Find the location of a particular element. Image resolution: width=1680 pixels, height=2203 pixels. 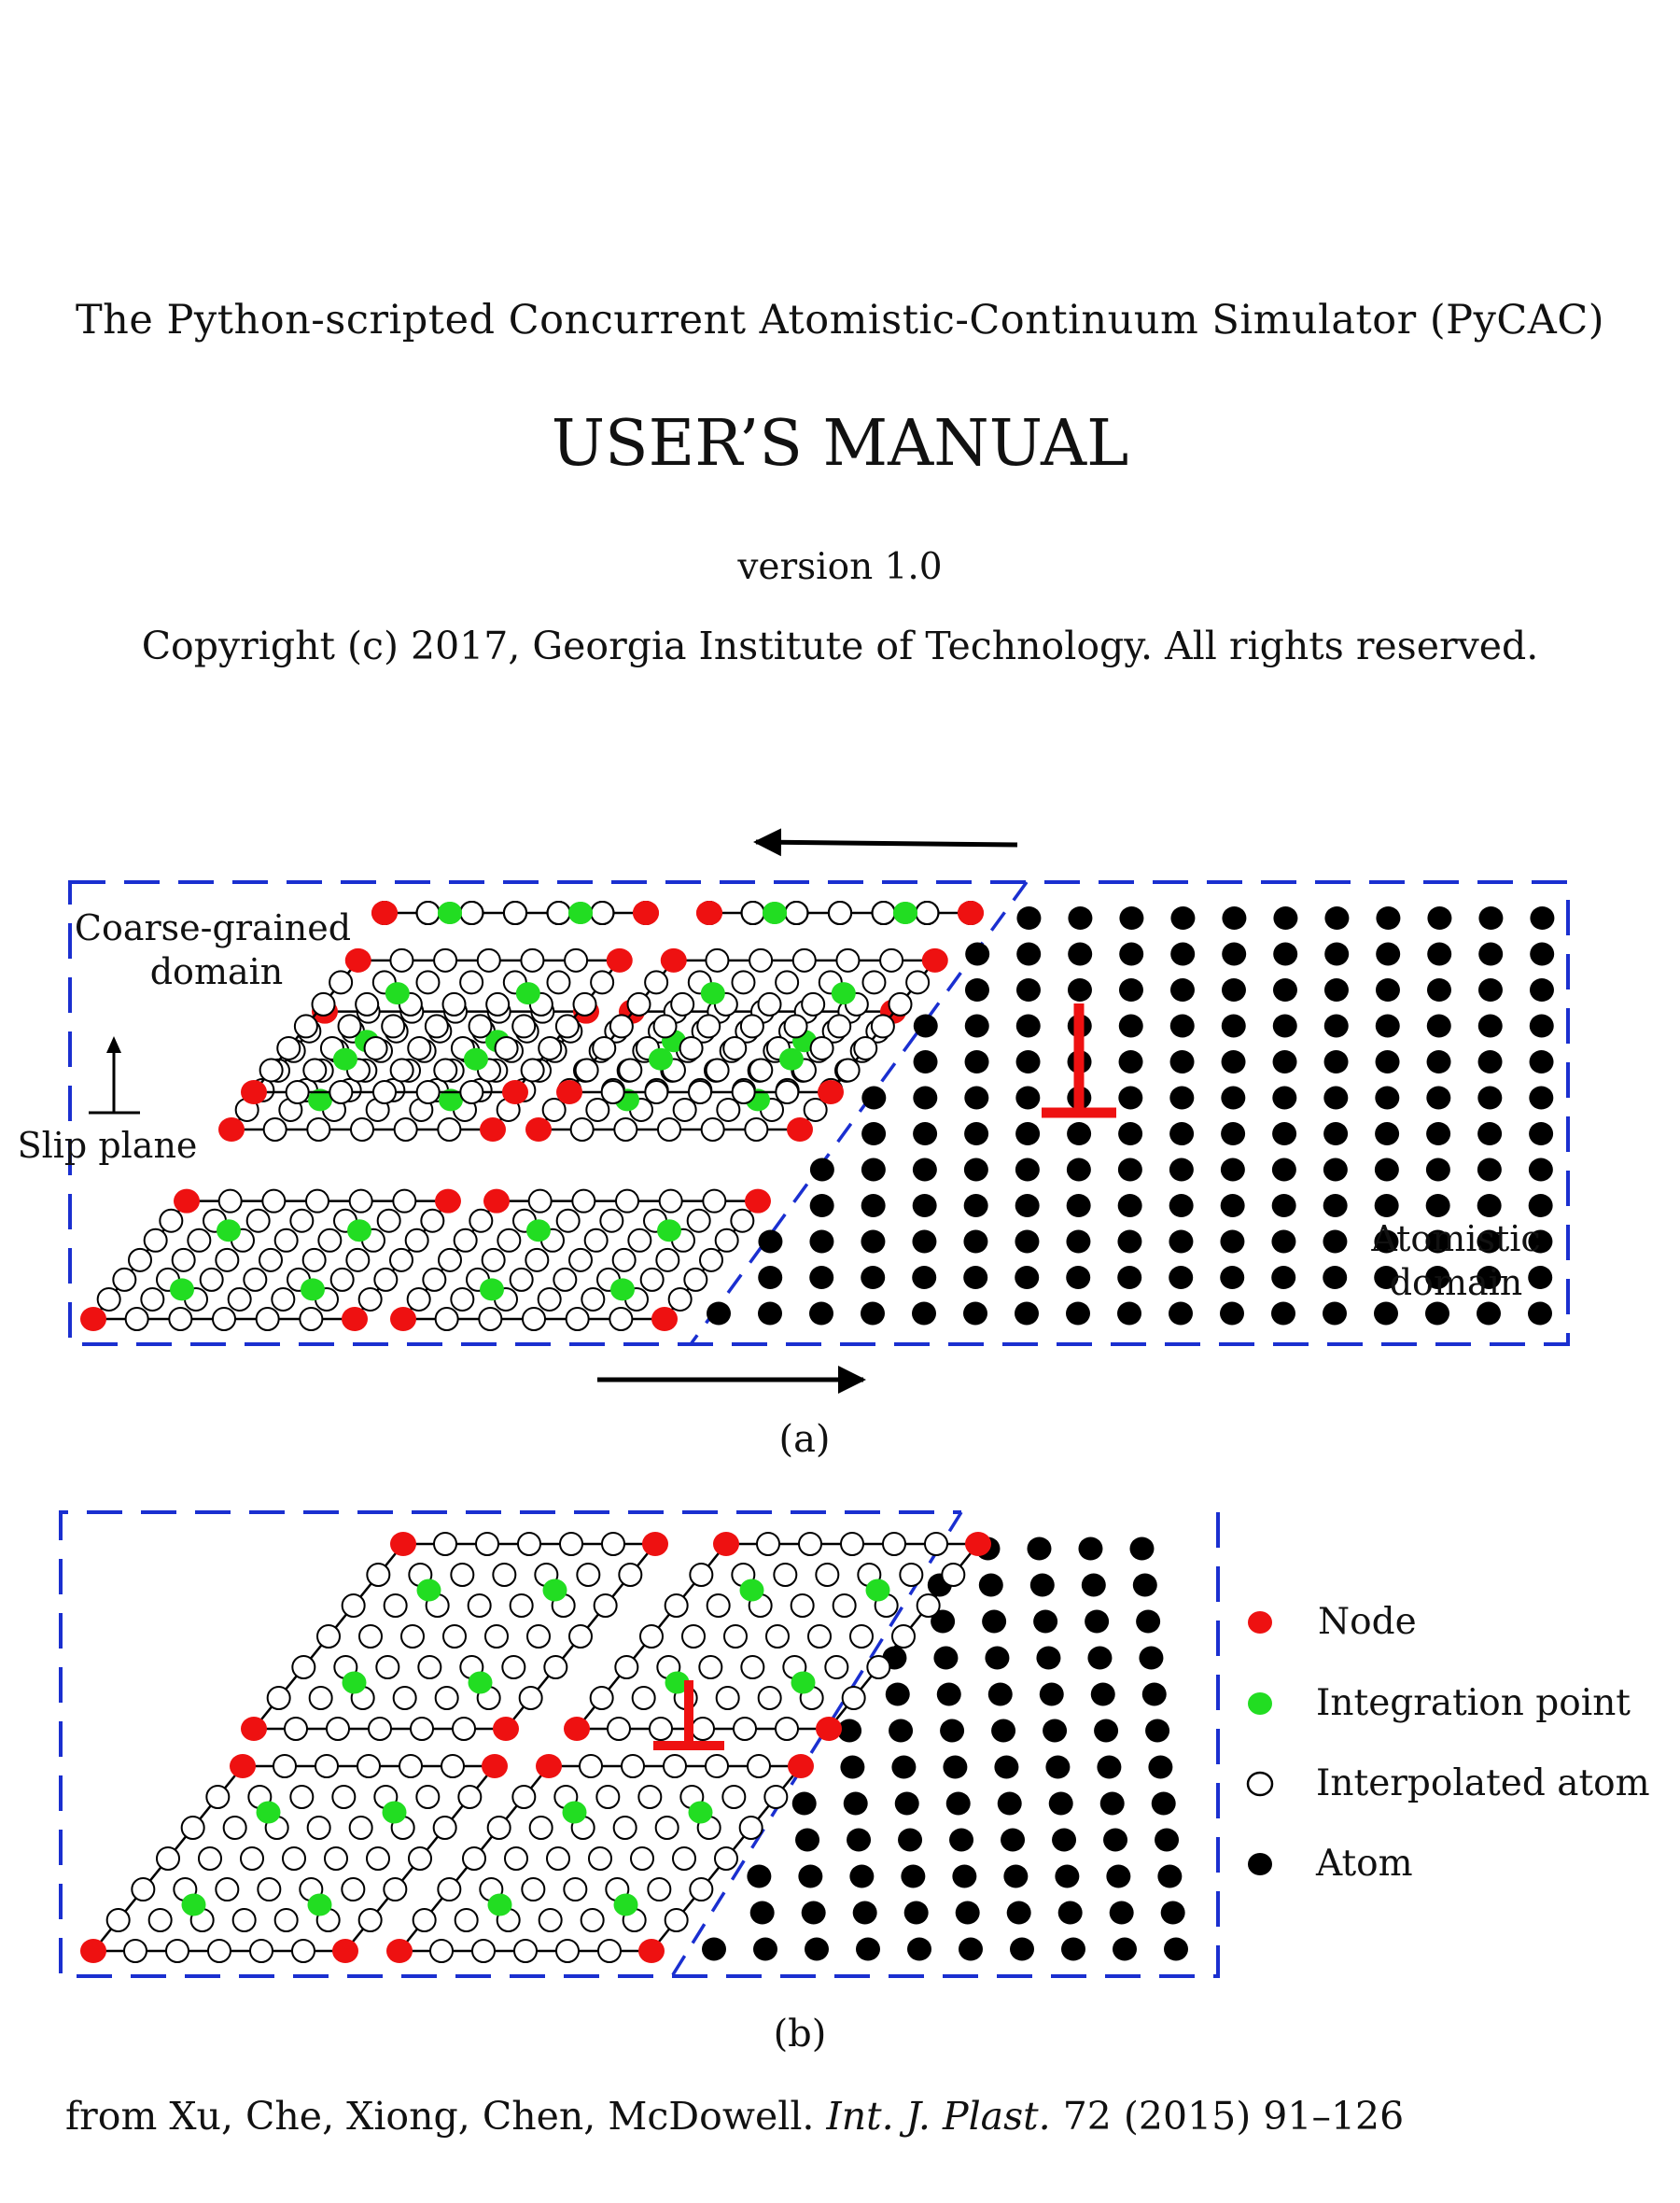

legend-label-atom: Atom is located at coordinates (1364, 1864).